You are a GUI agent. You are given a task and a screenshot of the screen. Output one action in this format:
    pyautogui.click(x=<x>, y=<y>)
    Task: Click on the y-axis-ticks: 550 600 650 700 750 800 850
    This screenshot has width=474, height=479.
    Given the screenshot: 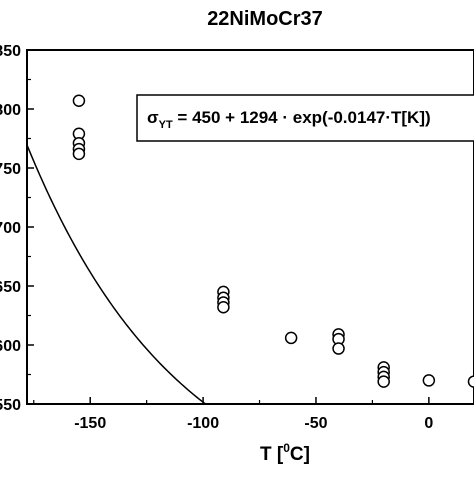 What is the action you would take?
    pyautogui.click(x=17, y=228)
    